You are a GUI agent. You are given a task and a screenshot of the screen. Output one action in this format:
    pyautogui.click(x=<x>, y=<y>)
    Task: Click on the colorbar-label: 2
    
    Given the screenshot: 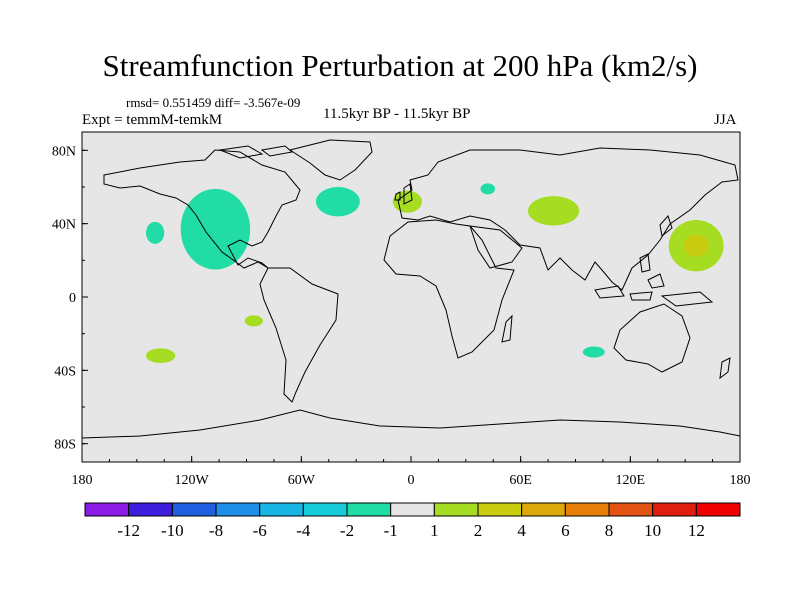 What is the action you would take?
    pyautogui.click(x=478, y=530)
    